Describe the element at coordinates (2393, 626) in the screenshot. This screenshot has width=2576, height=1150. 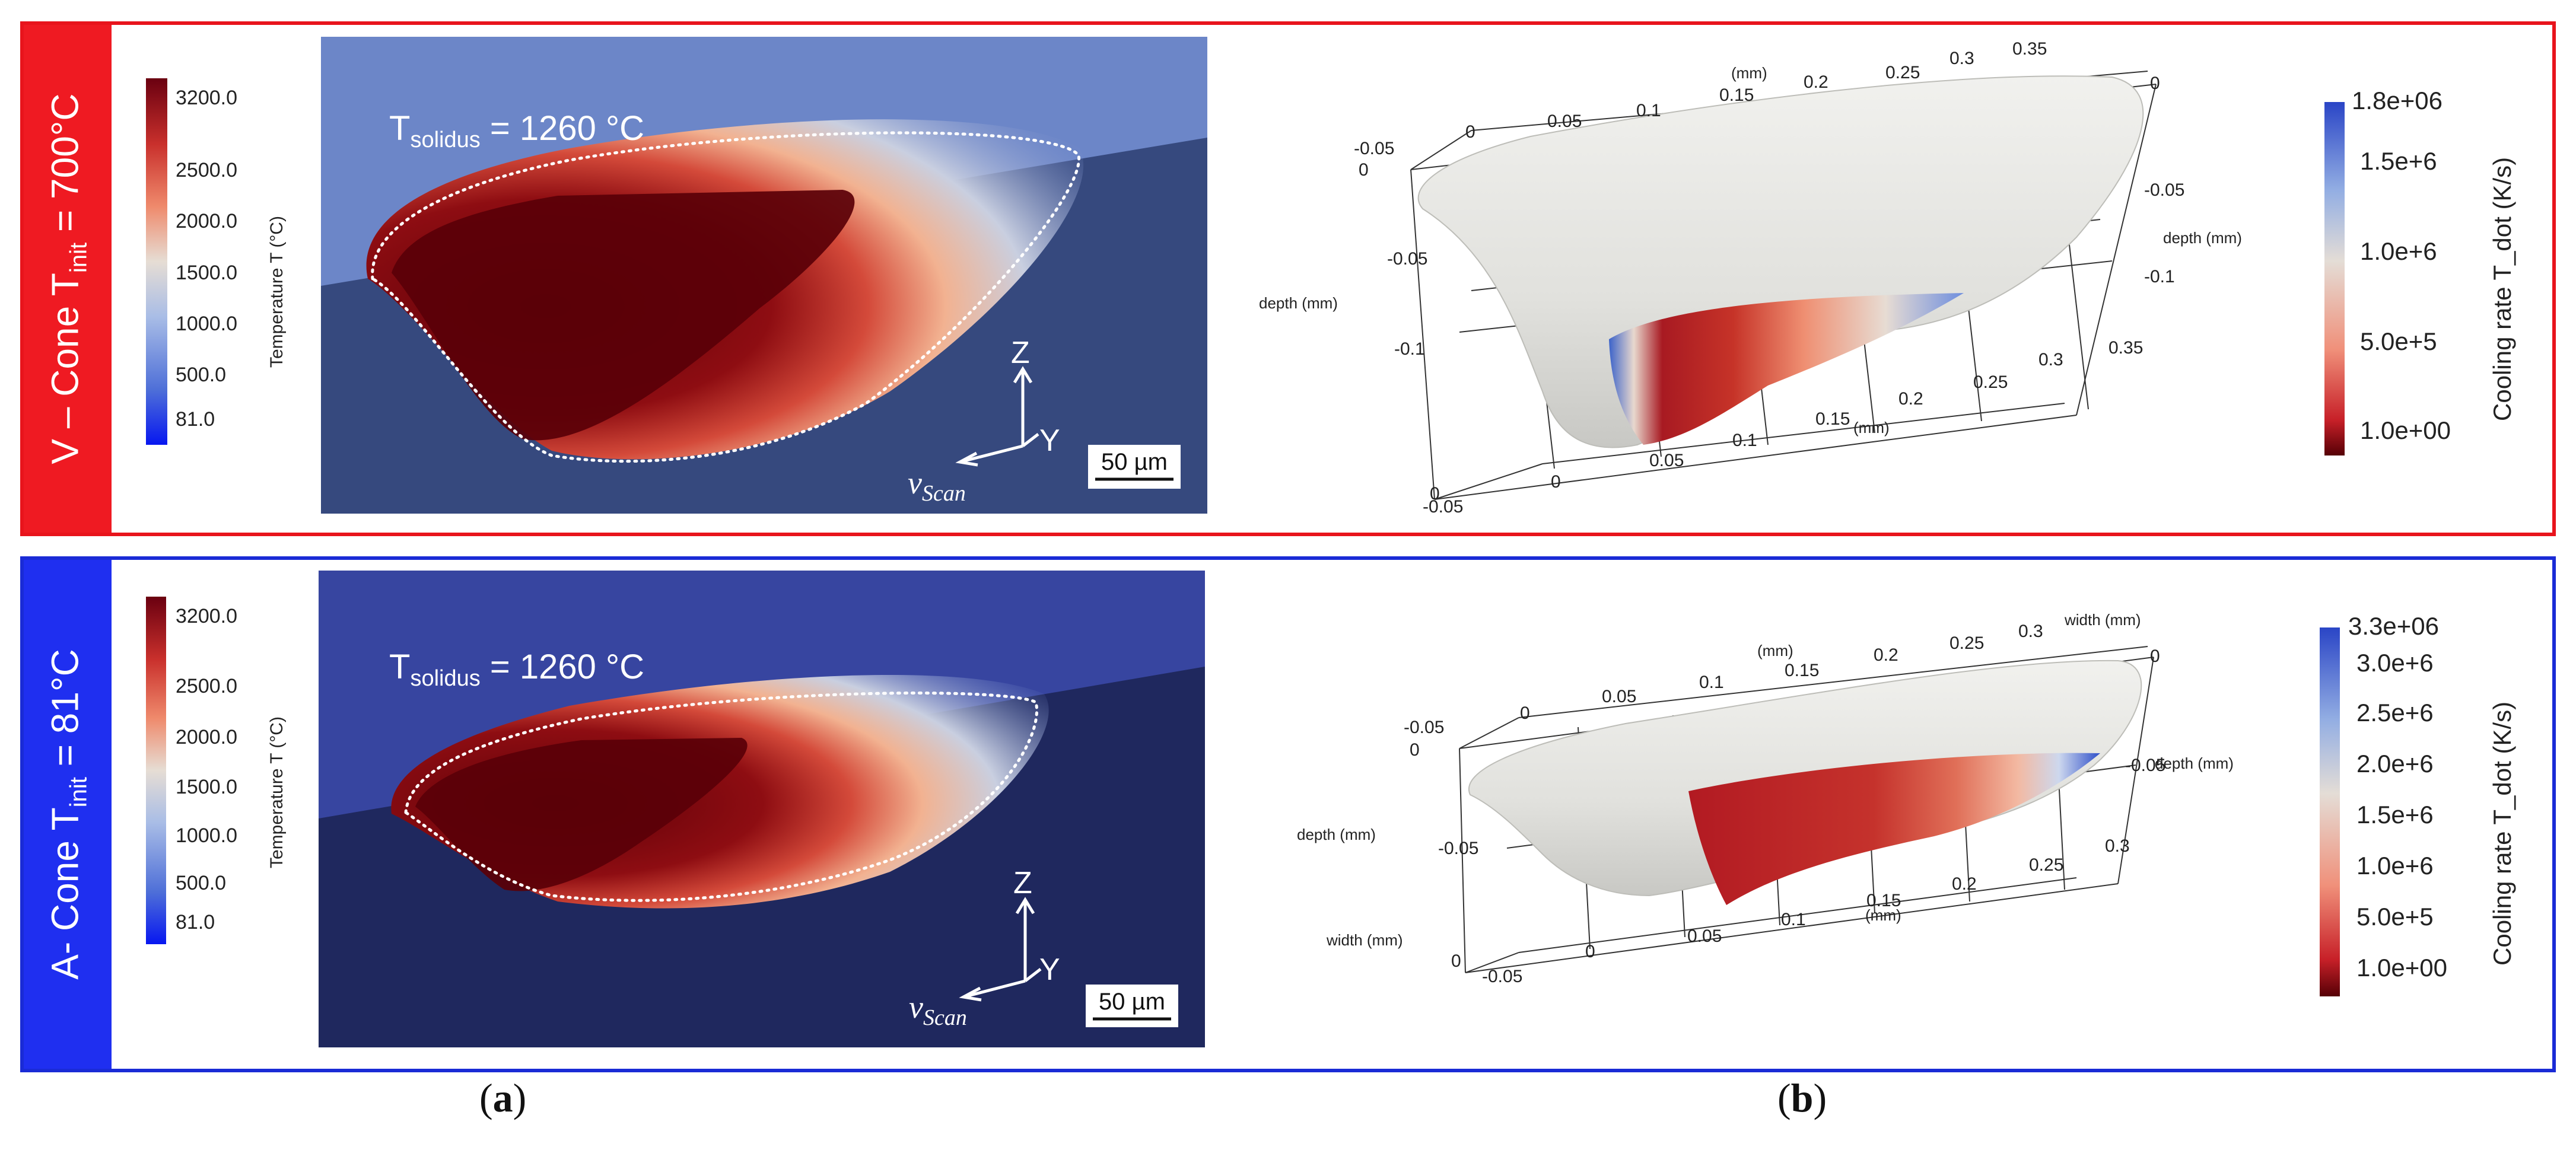
I see `cooling-tick-label: 3.3e+06` at that location.